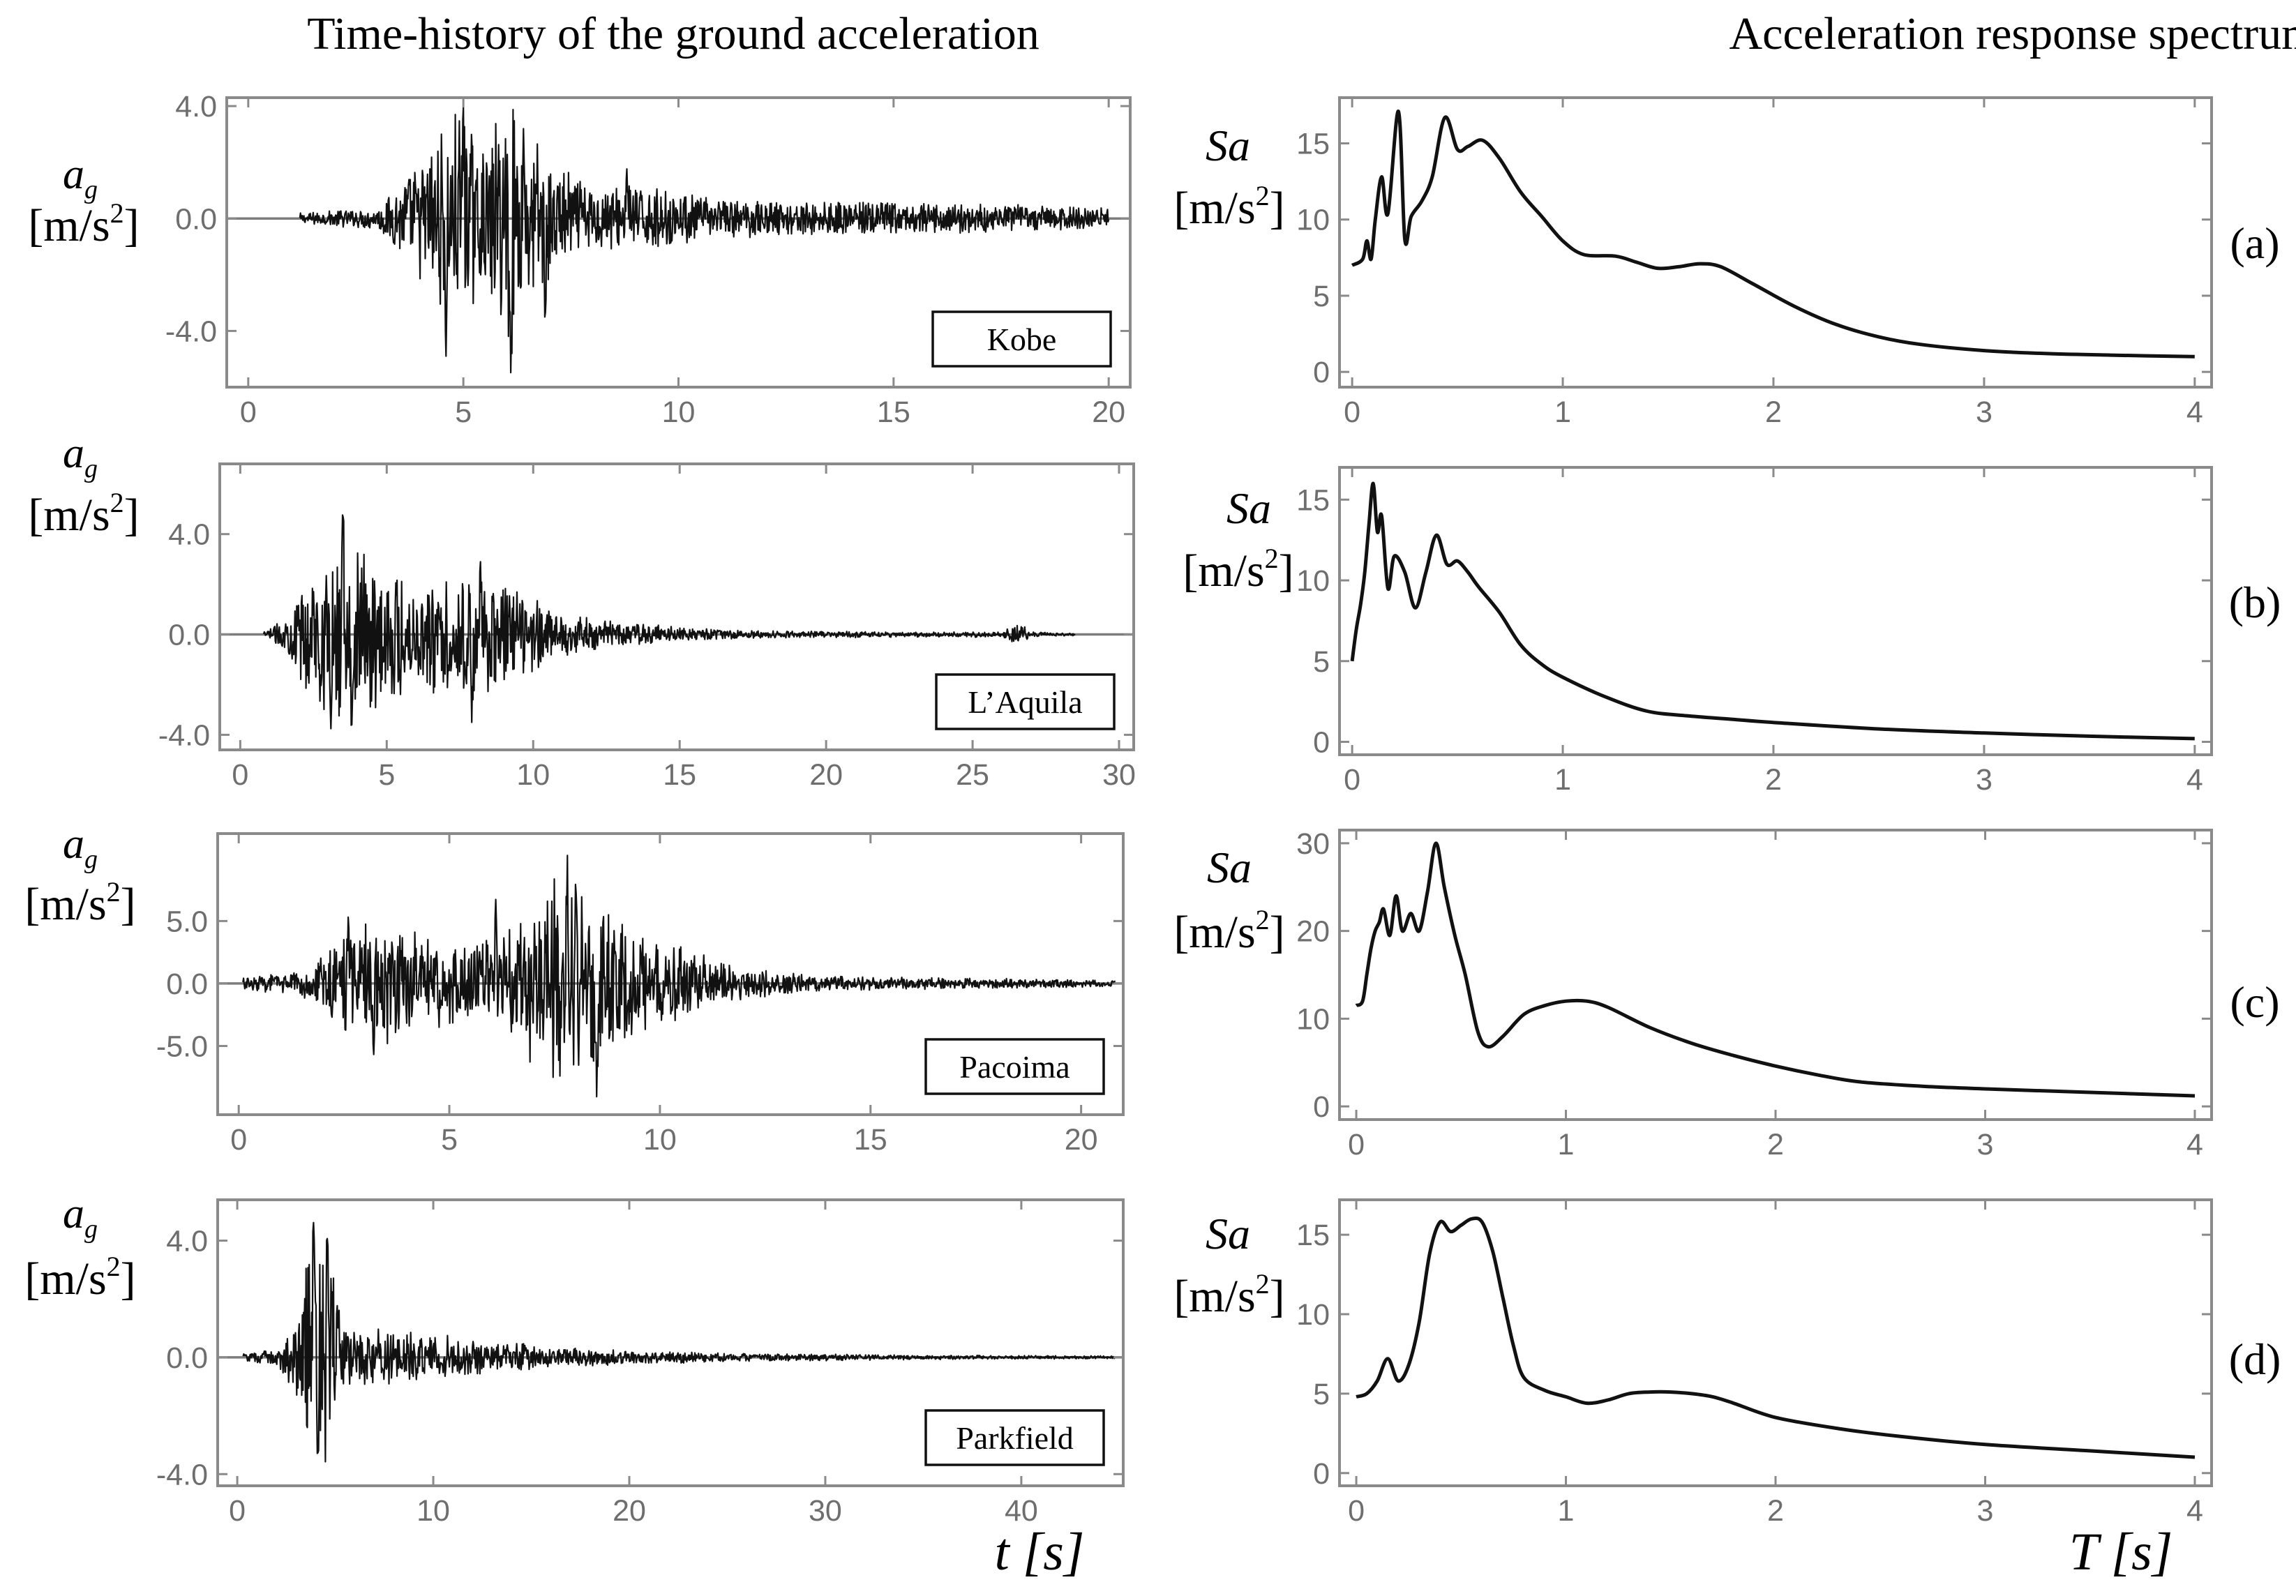 The width and height of the screenshot is (2296, 1596). What do you see at coordinates (1228, 900) in the screenshot?
I see `sa-axis-label-row3: Sa [m/s2]` at bounding box center [1228, 900].